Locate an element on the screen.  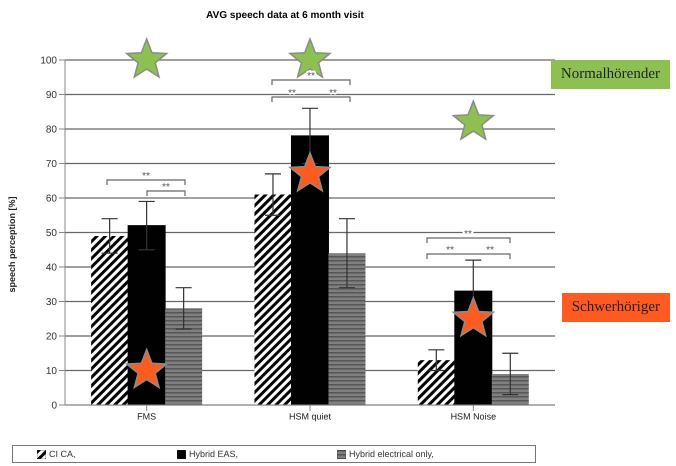
y-tick-label: 60 is located at coordinates (52, 199).